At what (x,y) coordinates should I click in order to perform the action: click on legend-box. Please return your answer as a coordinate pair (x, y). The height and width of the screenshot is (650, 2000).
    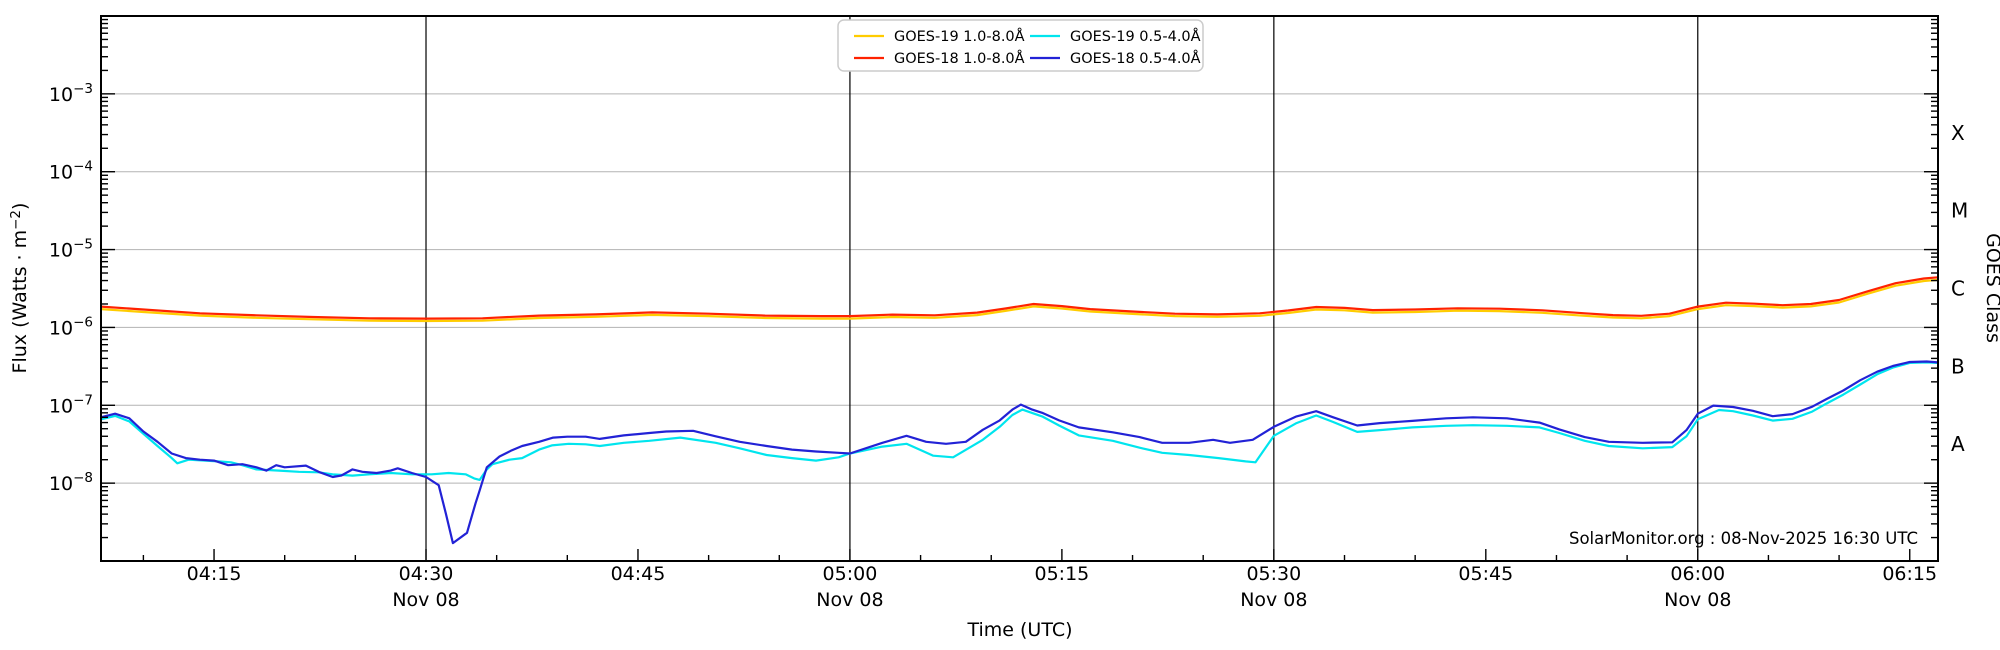
    Looking at the image, I should click on (1020, 45).